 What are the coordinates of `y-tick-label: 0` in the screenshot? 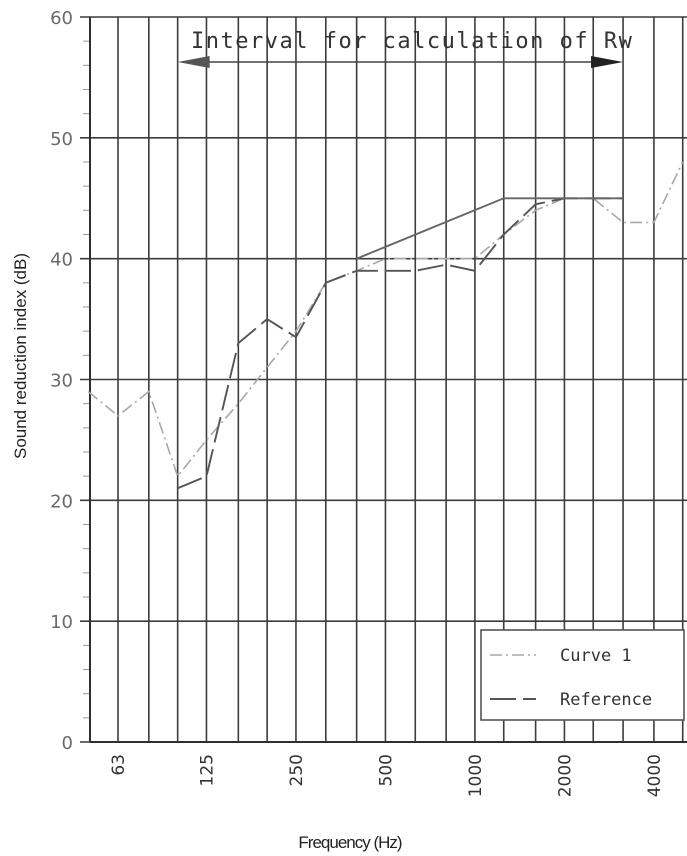 It's located at (67, 743).